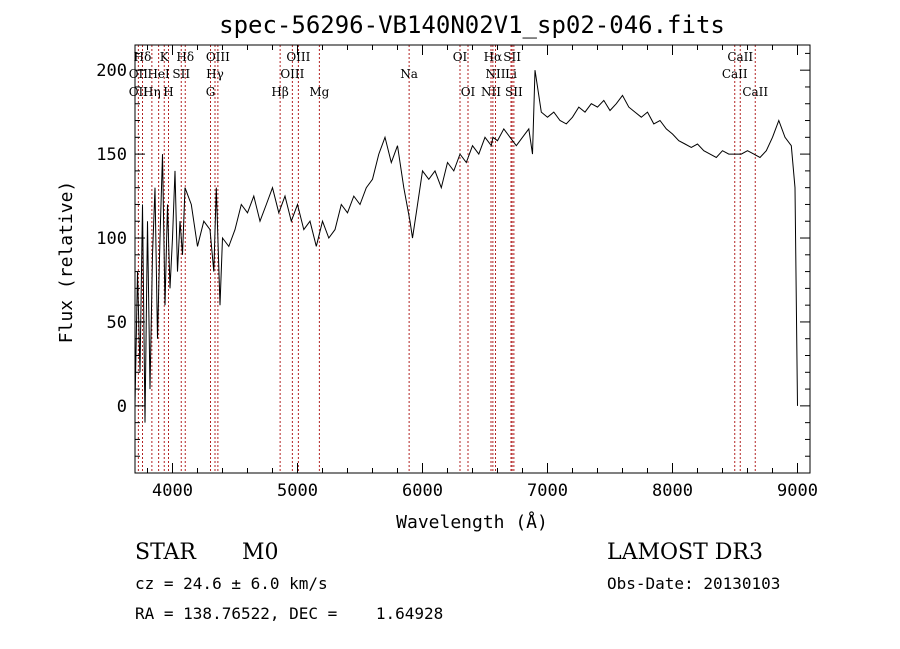 This screenshot has width=900, height=649. I want to click on x-tick-label: 5000, so click(297, 491).